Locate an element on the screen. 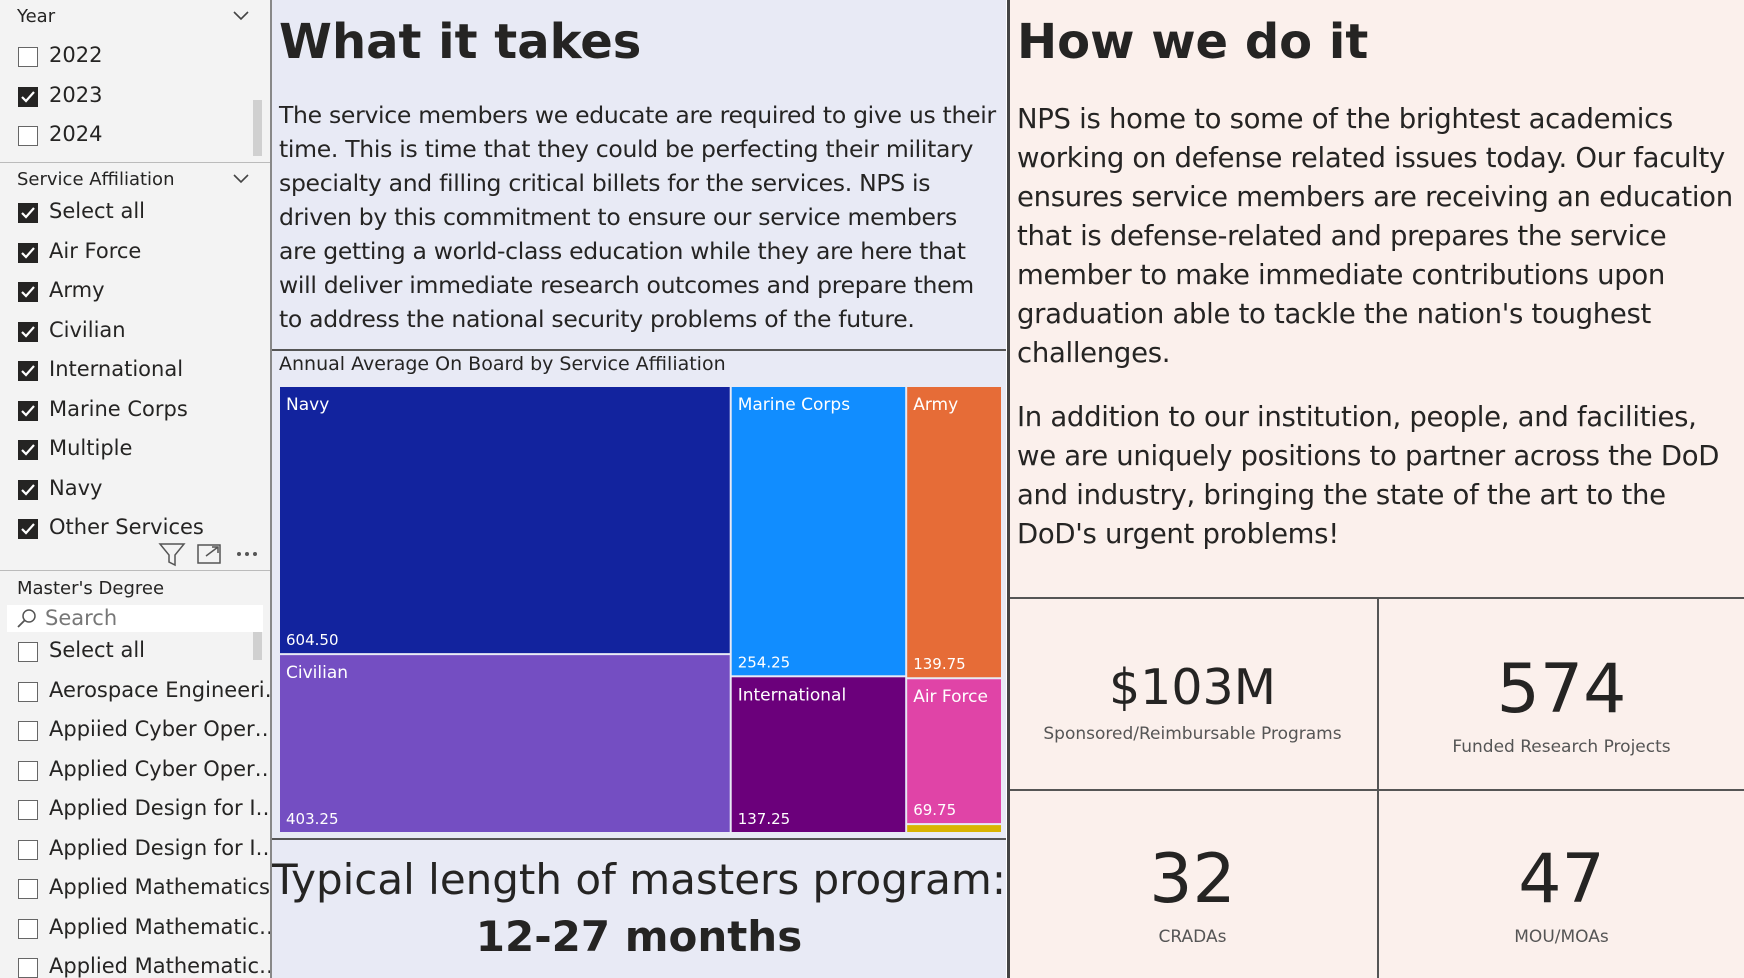 The height and width of the screenshot is (978, 1744). slicer-title: Service Affiliation is located at coordinates (96, 179).